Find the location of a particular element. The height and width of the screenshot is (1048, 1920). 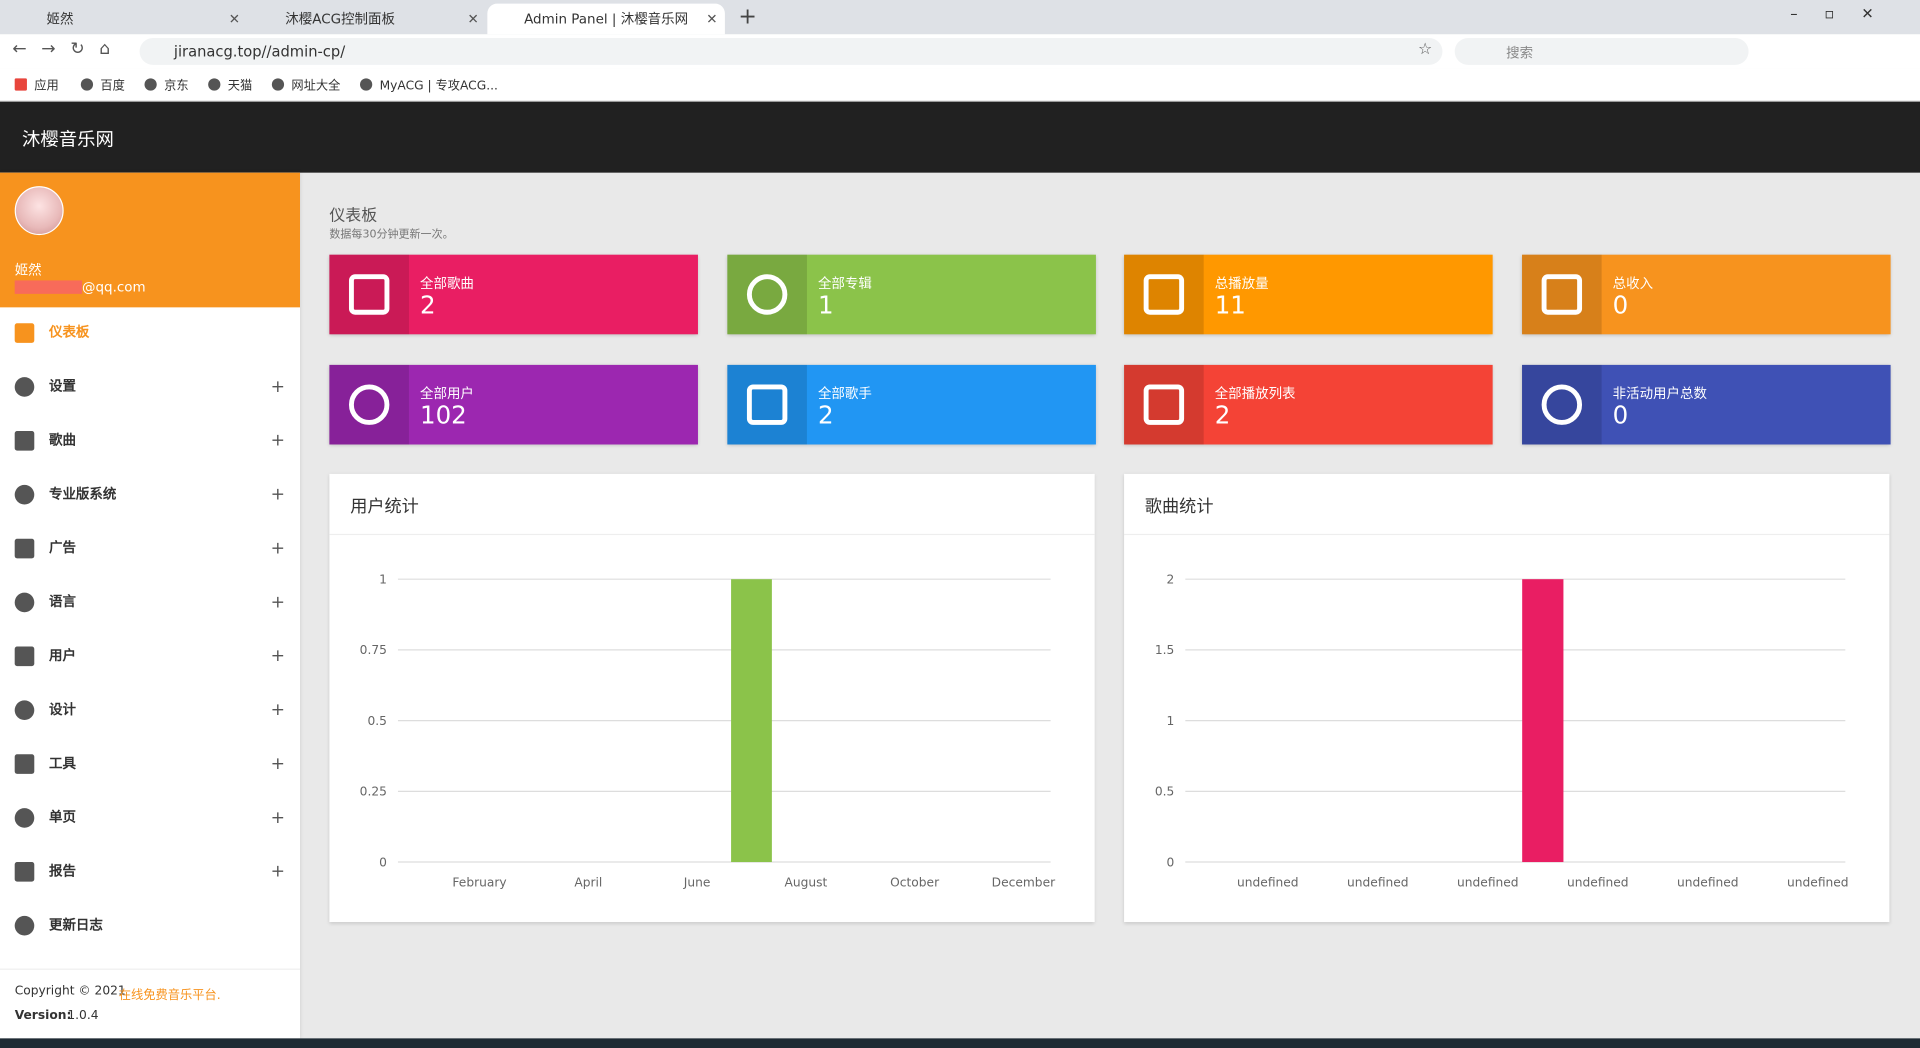

menu-item: 单页 + is located at coordinates (150, 818).